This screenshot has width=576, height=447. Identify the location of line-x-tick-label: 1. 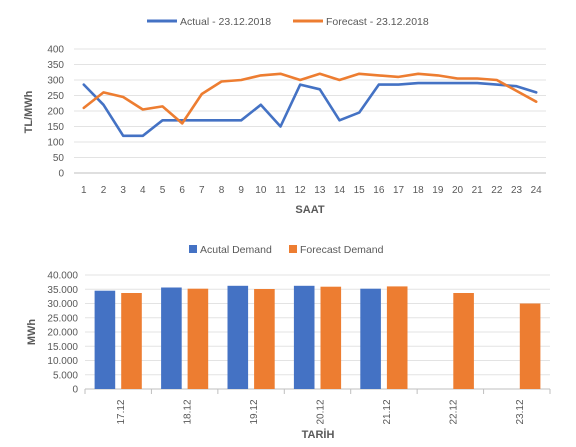
(84, 190).